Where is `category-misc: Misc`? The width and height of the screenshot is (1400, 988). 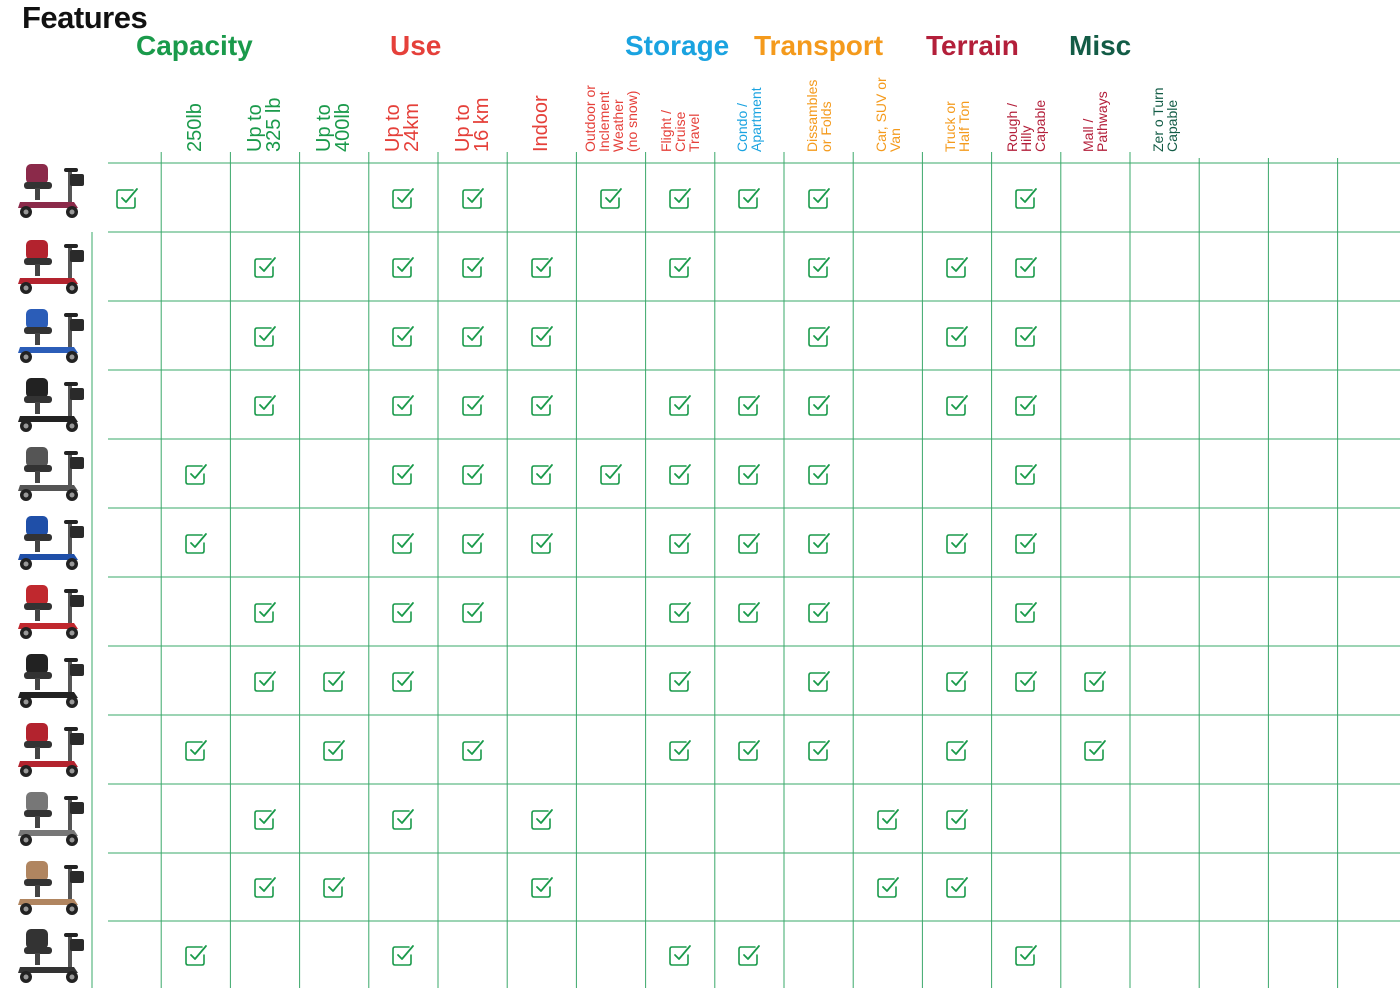 category-misc: Misc is located at coordinates (1100, 45).